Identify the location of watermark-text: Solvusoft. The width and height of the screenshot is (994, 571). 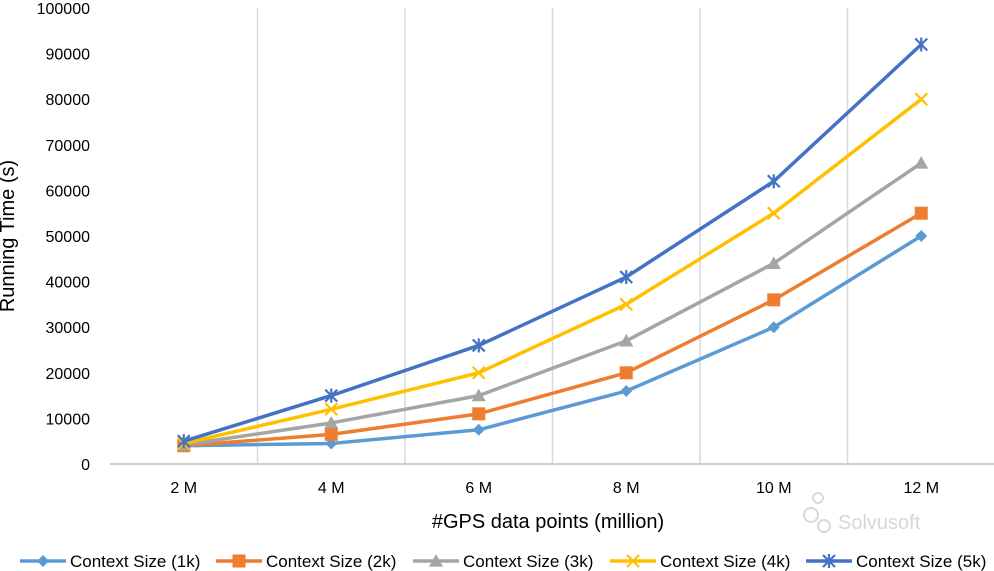
(879, 523).